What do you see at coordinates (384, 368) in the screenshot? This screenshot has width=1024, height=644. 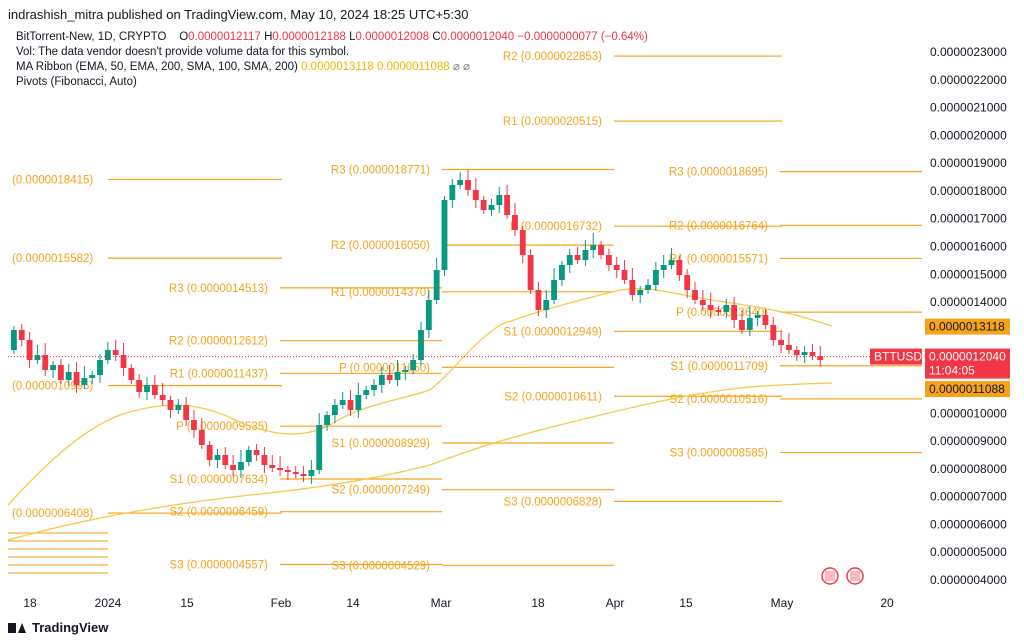 I see `pivot-label: P (0.0000011650)` at bounding box center [384, 368].